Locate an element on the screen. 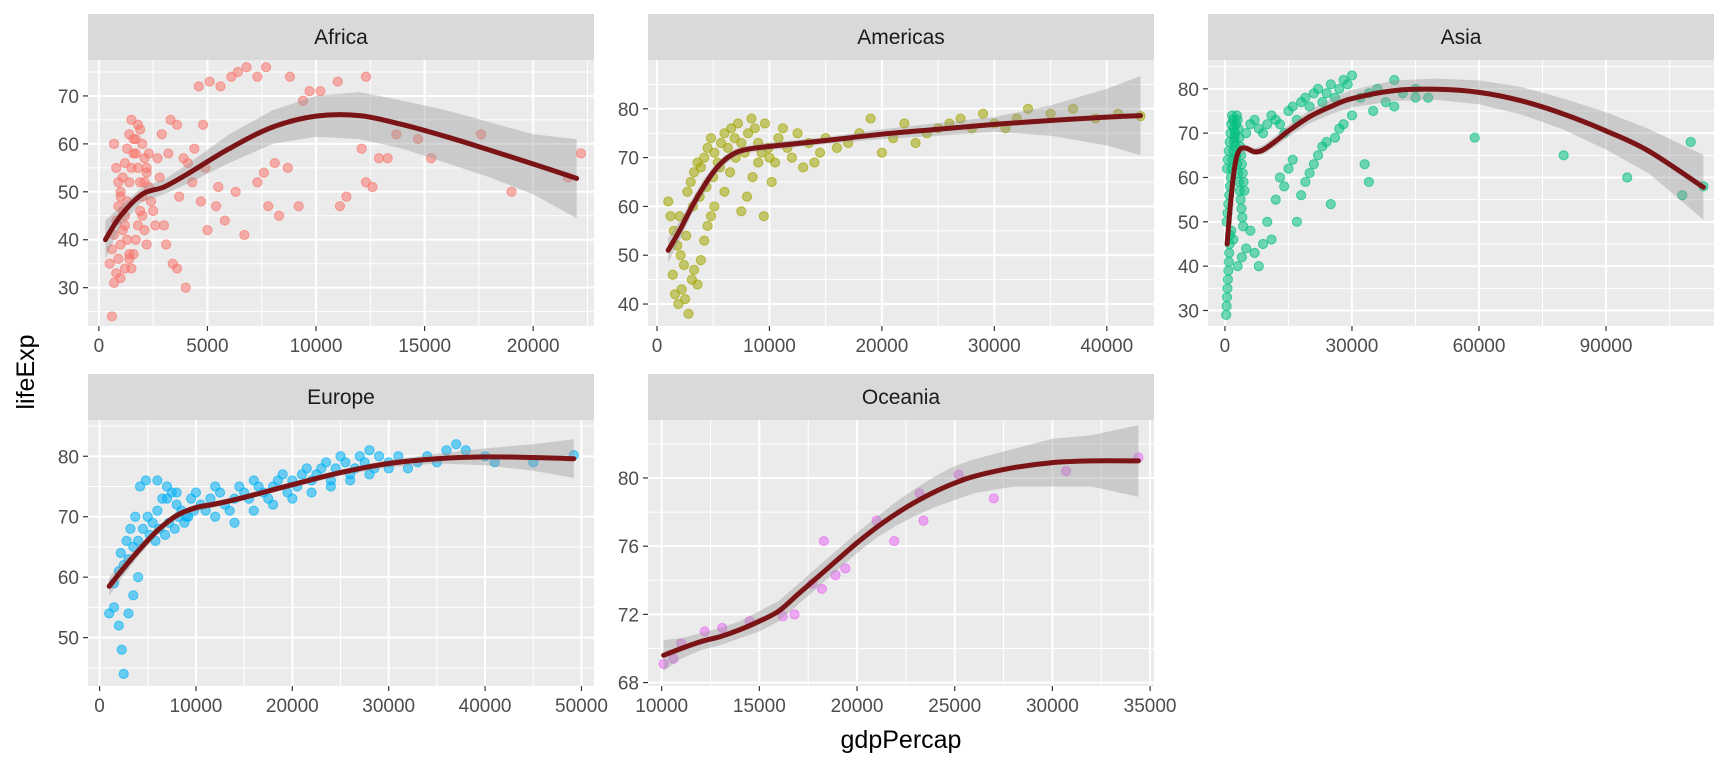 The image size is (1728, 768). y-tick-label: 70 is located at coordinates (68, 97).